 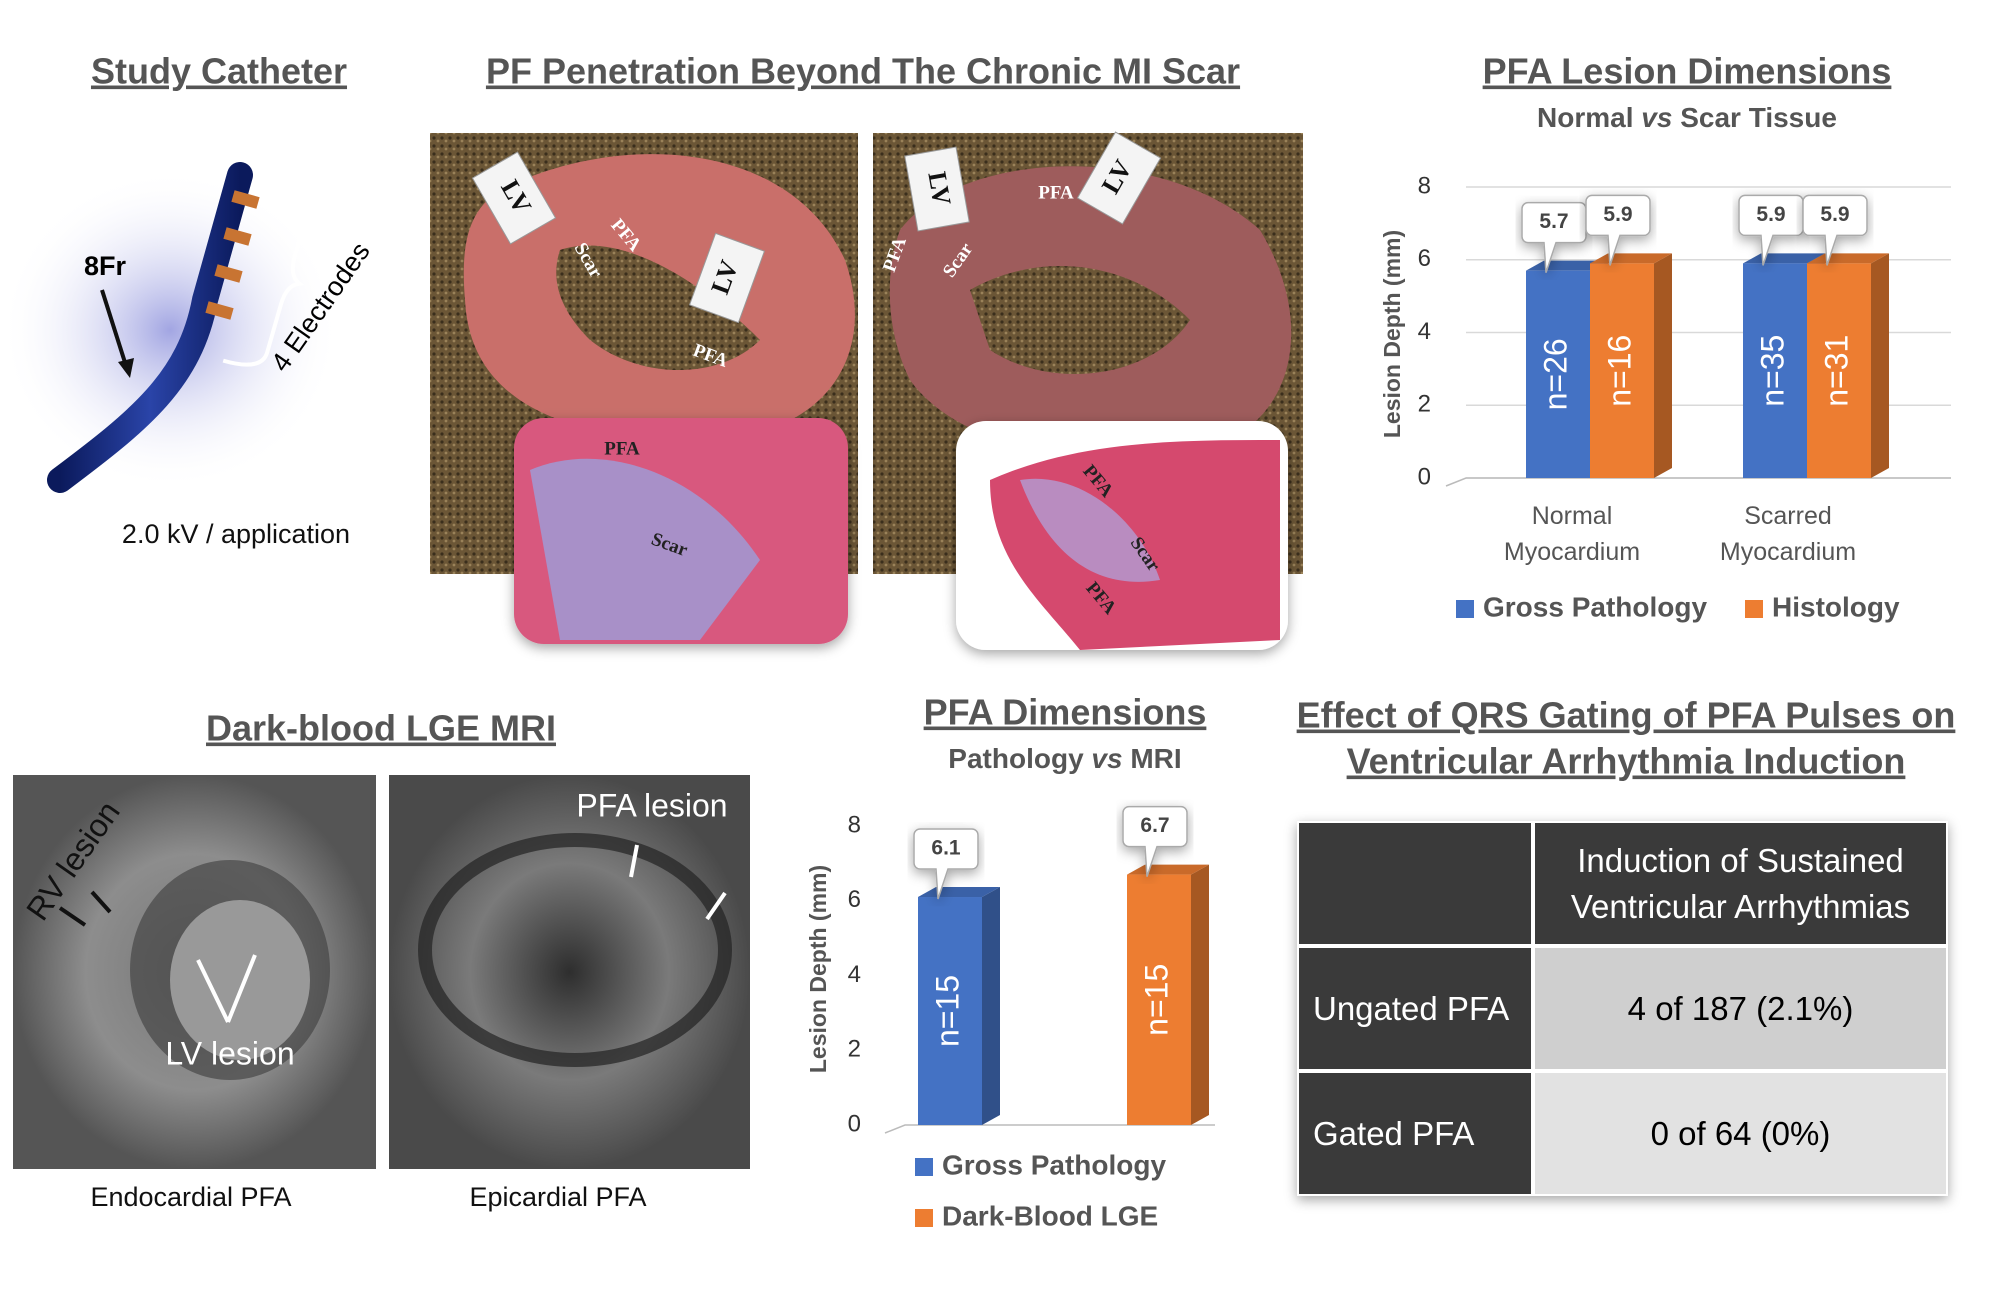 I want to click on catheter-shaft, so click(x=150, y=327).